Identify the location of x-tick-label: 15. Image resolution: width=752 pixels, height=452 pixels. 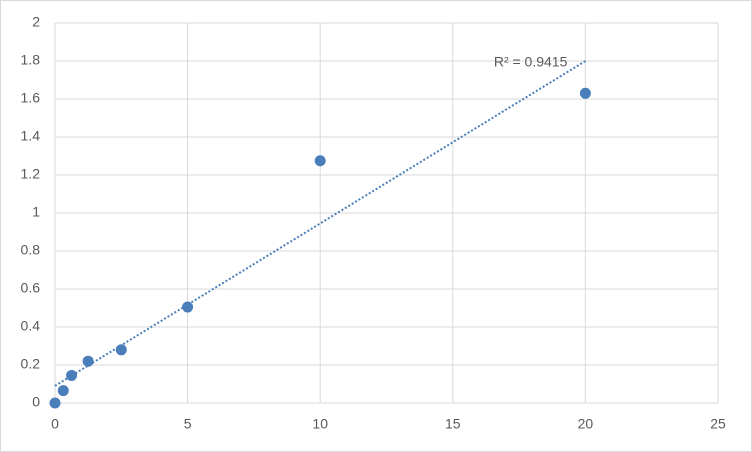
(453, 424).